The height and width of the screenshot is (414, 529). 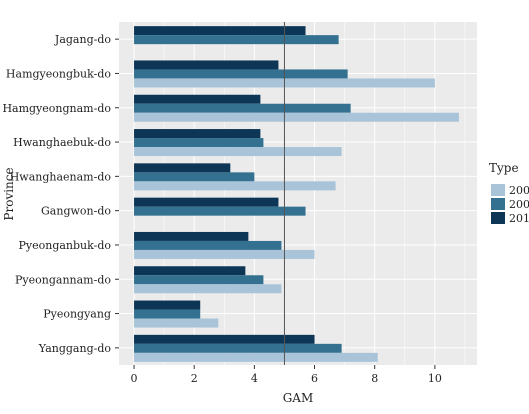 What do you see at coordinates (197, 99) in the screenshot?
I see `bar-2012-hamgyeongnam-do` at bounding box center [197, 99].